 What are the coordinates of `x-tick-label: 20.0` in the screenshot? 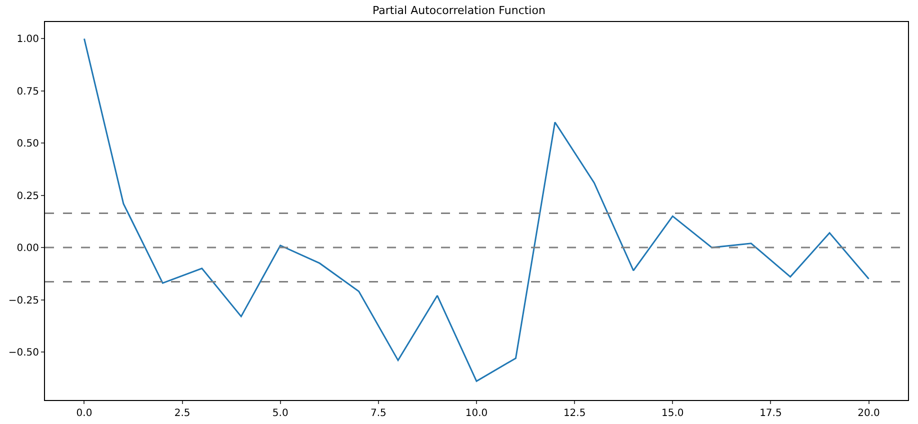 It's located at (869, 413).